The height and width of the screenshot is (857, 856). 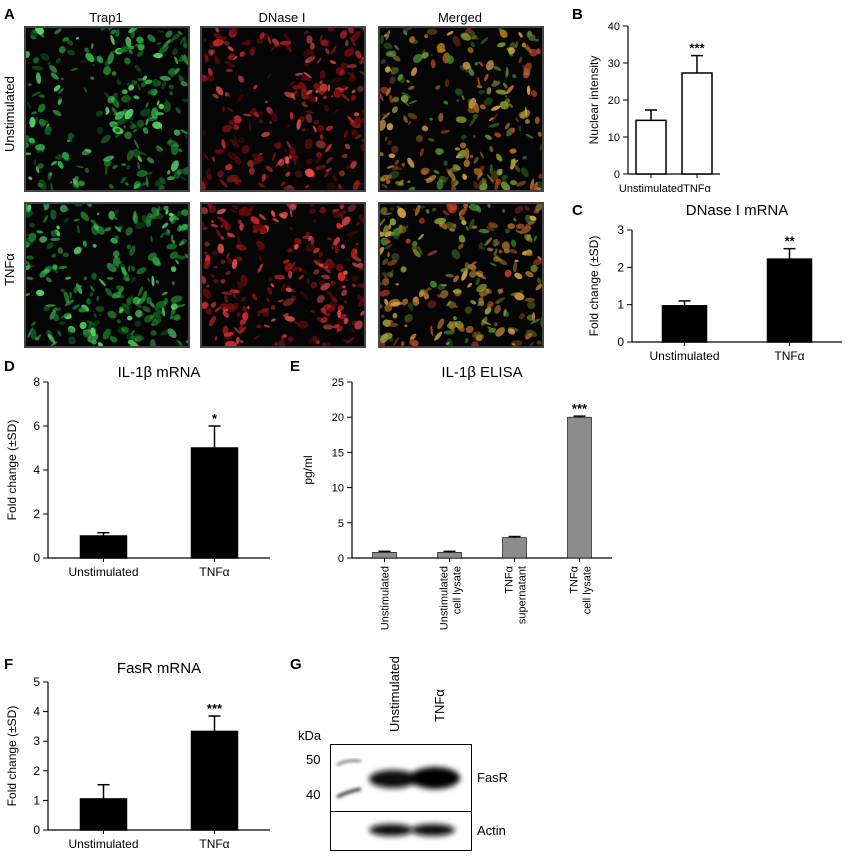 What do you see at coordinates (577, 14) in the screenshot?
I see `panel-label-b: B` at bounding box center [577, 14].